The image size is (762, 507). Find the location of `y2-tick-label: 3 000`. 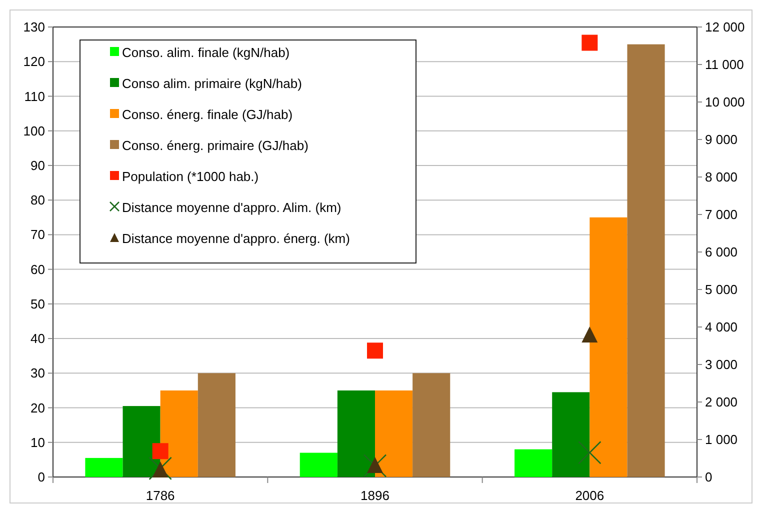

y2-tick-label: 3 000 is located at coordinates (721, 364).